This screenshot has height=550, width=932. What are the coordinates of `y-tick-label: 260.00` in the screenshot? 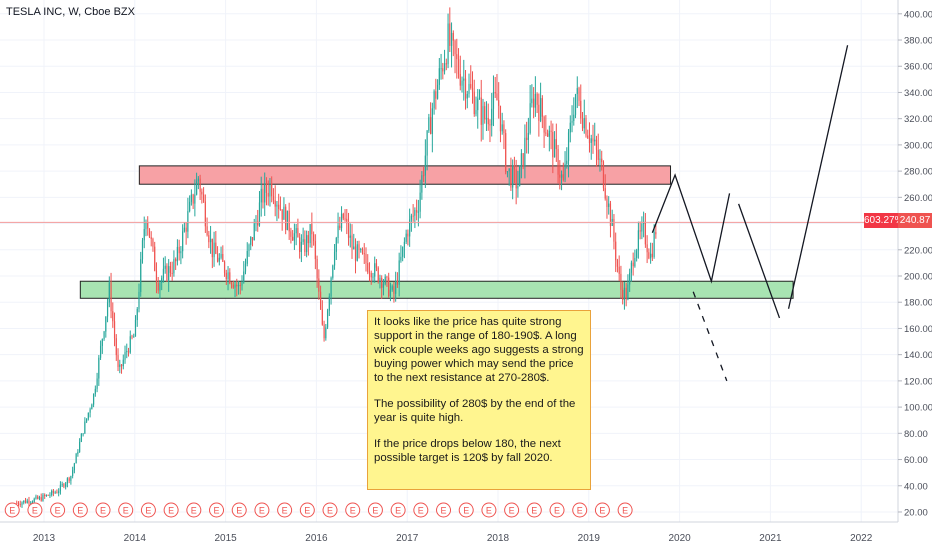 It's located at (918, 198).